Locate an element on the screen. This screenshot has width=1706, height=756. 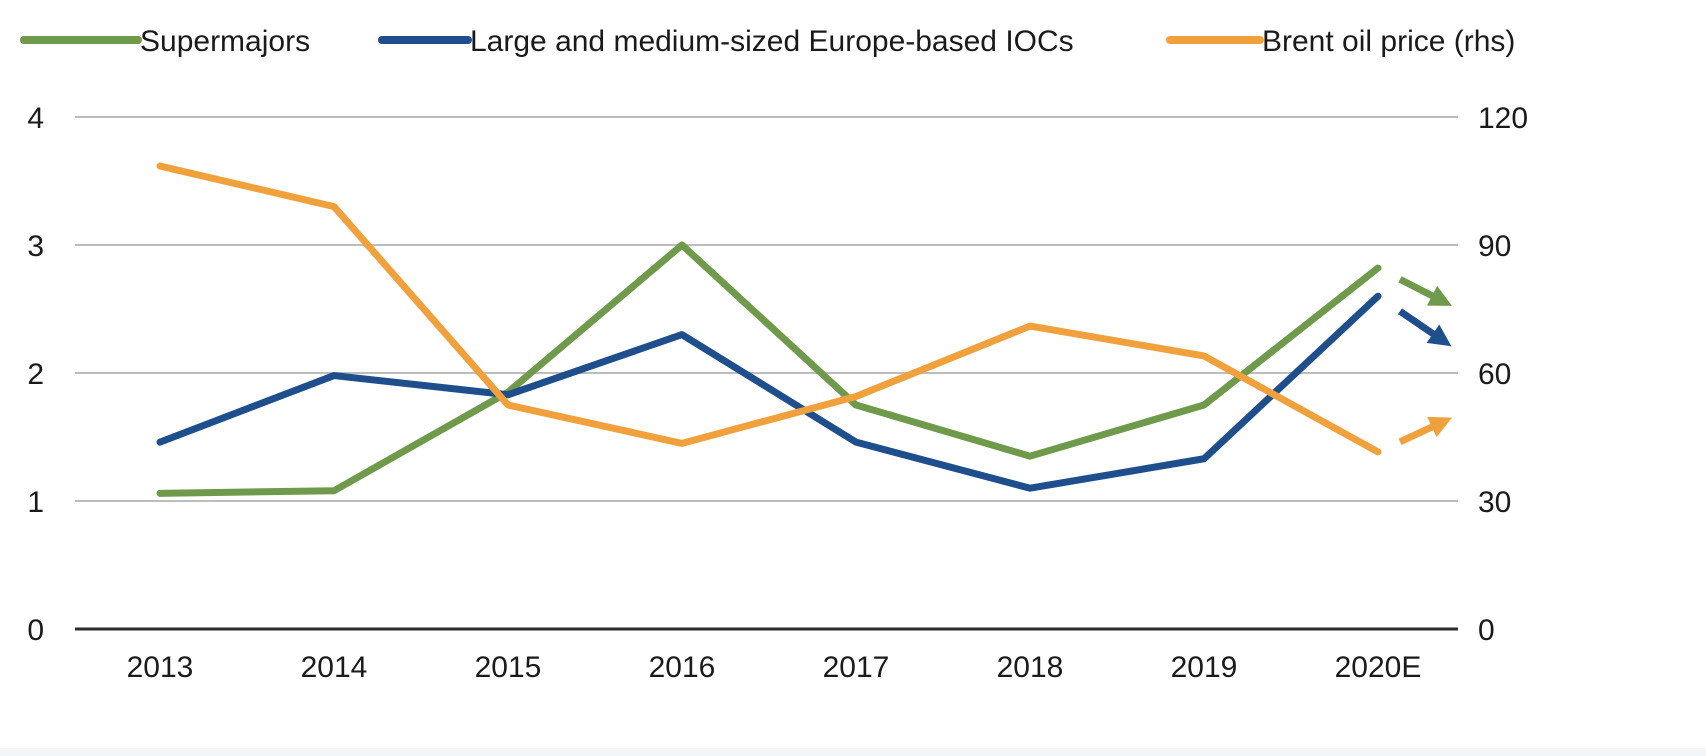
y-left-tick-label: 0 is located at coordinates (35, 630).